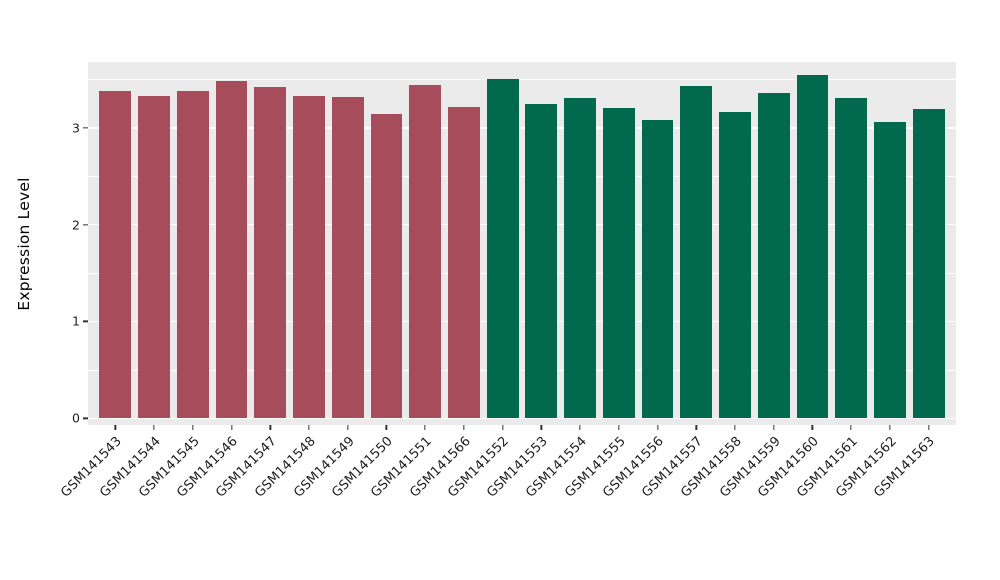 The image size is (1000, 580). Describe the element at coordinates (76, 225) in the screenshot. I see `y-tick-label: 2` at that location.